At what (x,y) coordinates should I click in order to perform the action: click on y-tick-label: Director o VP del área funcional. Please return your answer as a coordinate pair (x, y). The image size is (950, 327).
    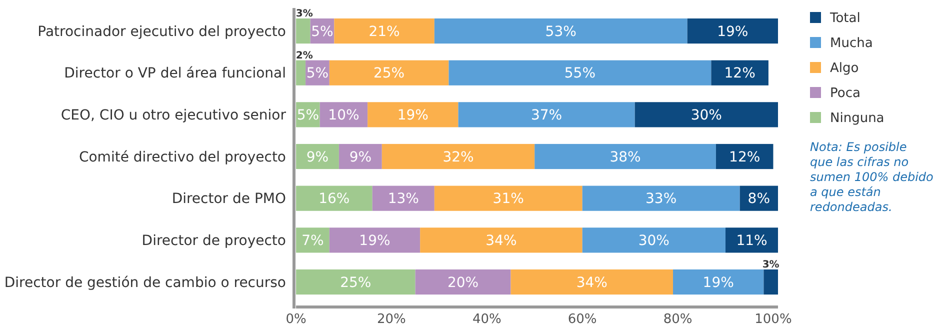
    Looking at the image, I should click on (175, 74).